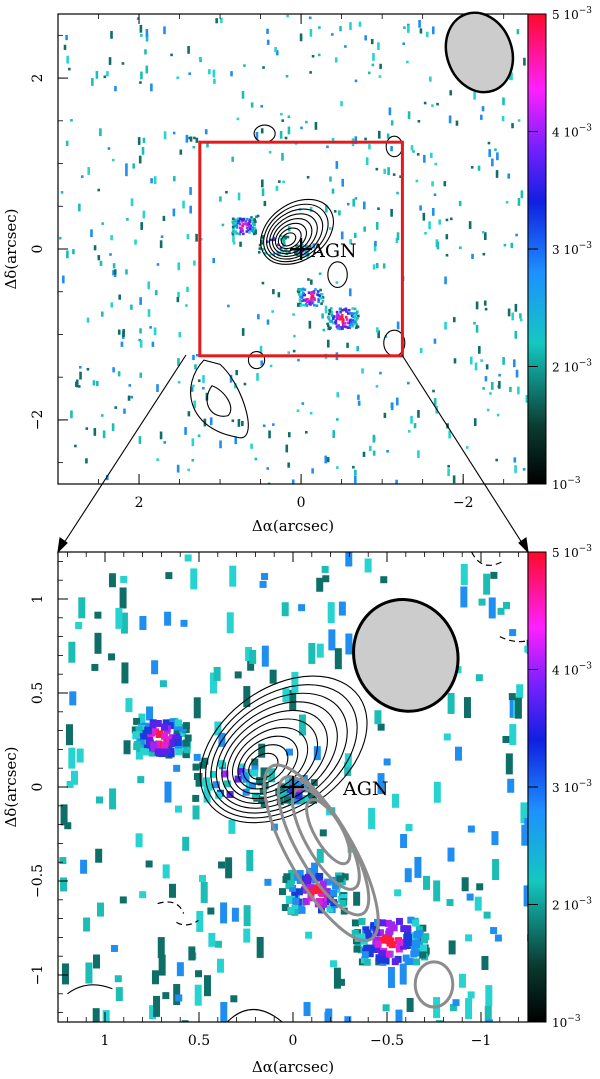 Image resolution: width=600 pixels, height=1079 pixels. What do you see at coordinates (333, 251) in the screenshot?
I see `top-agn-label: AGN` at bounding box center [333, 251].